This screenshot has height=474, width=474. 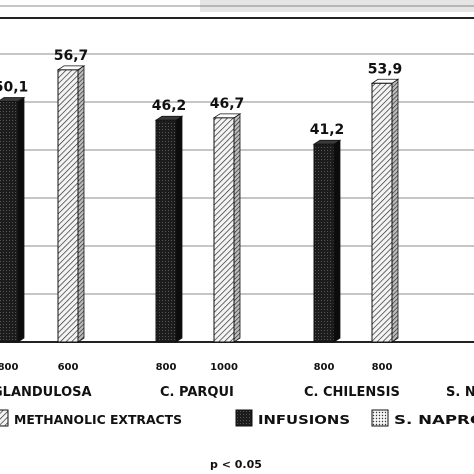 What do you see at coordinates (327, 130) in the screenshot?
I see `value-label: 41,2` at bounding box center [327, 130].